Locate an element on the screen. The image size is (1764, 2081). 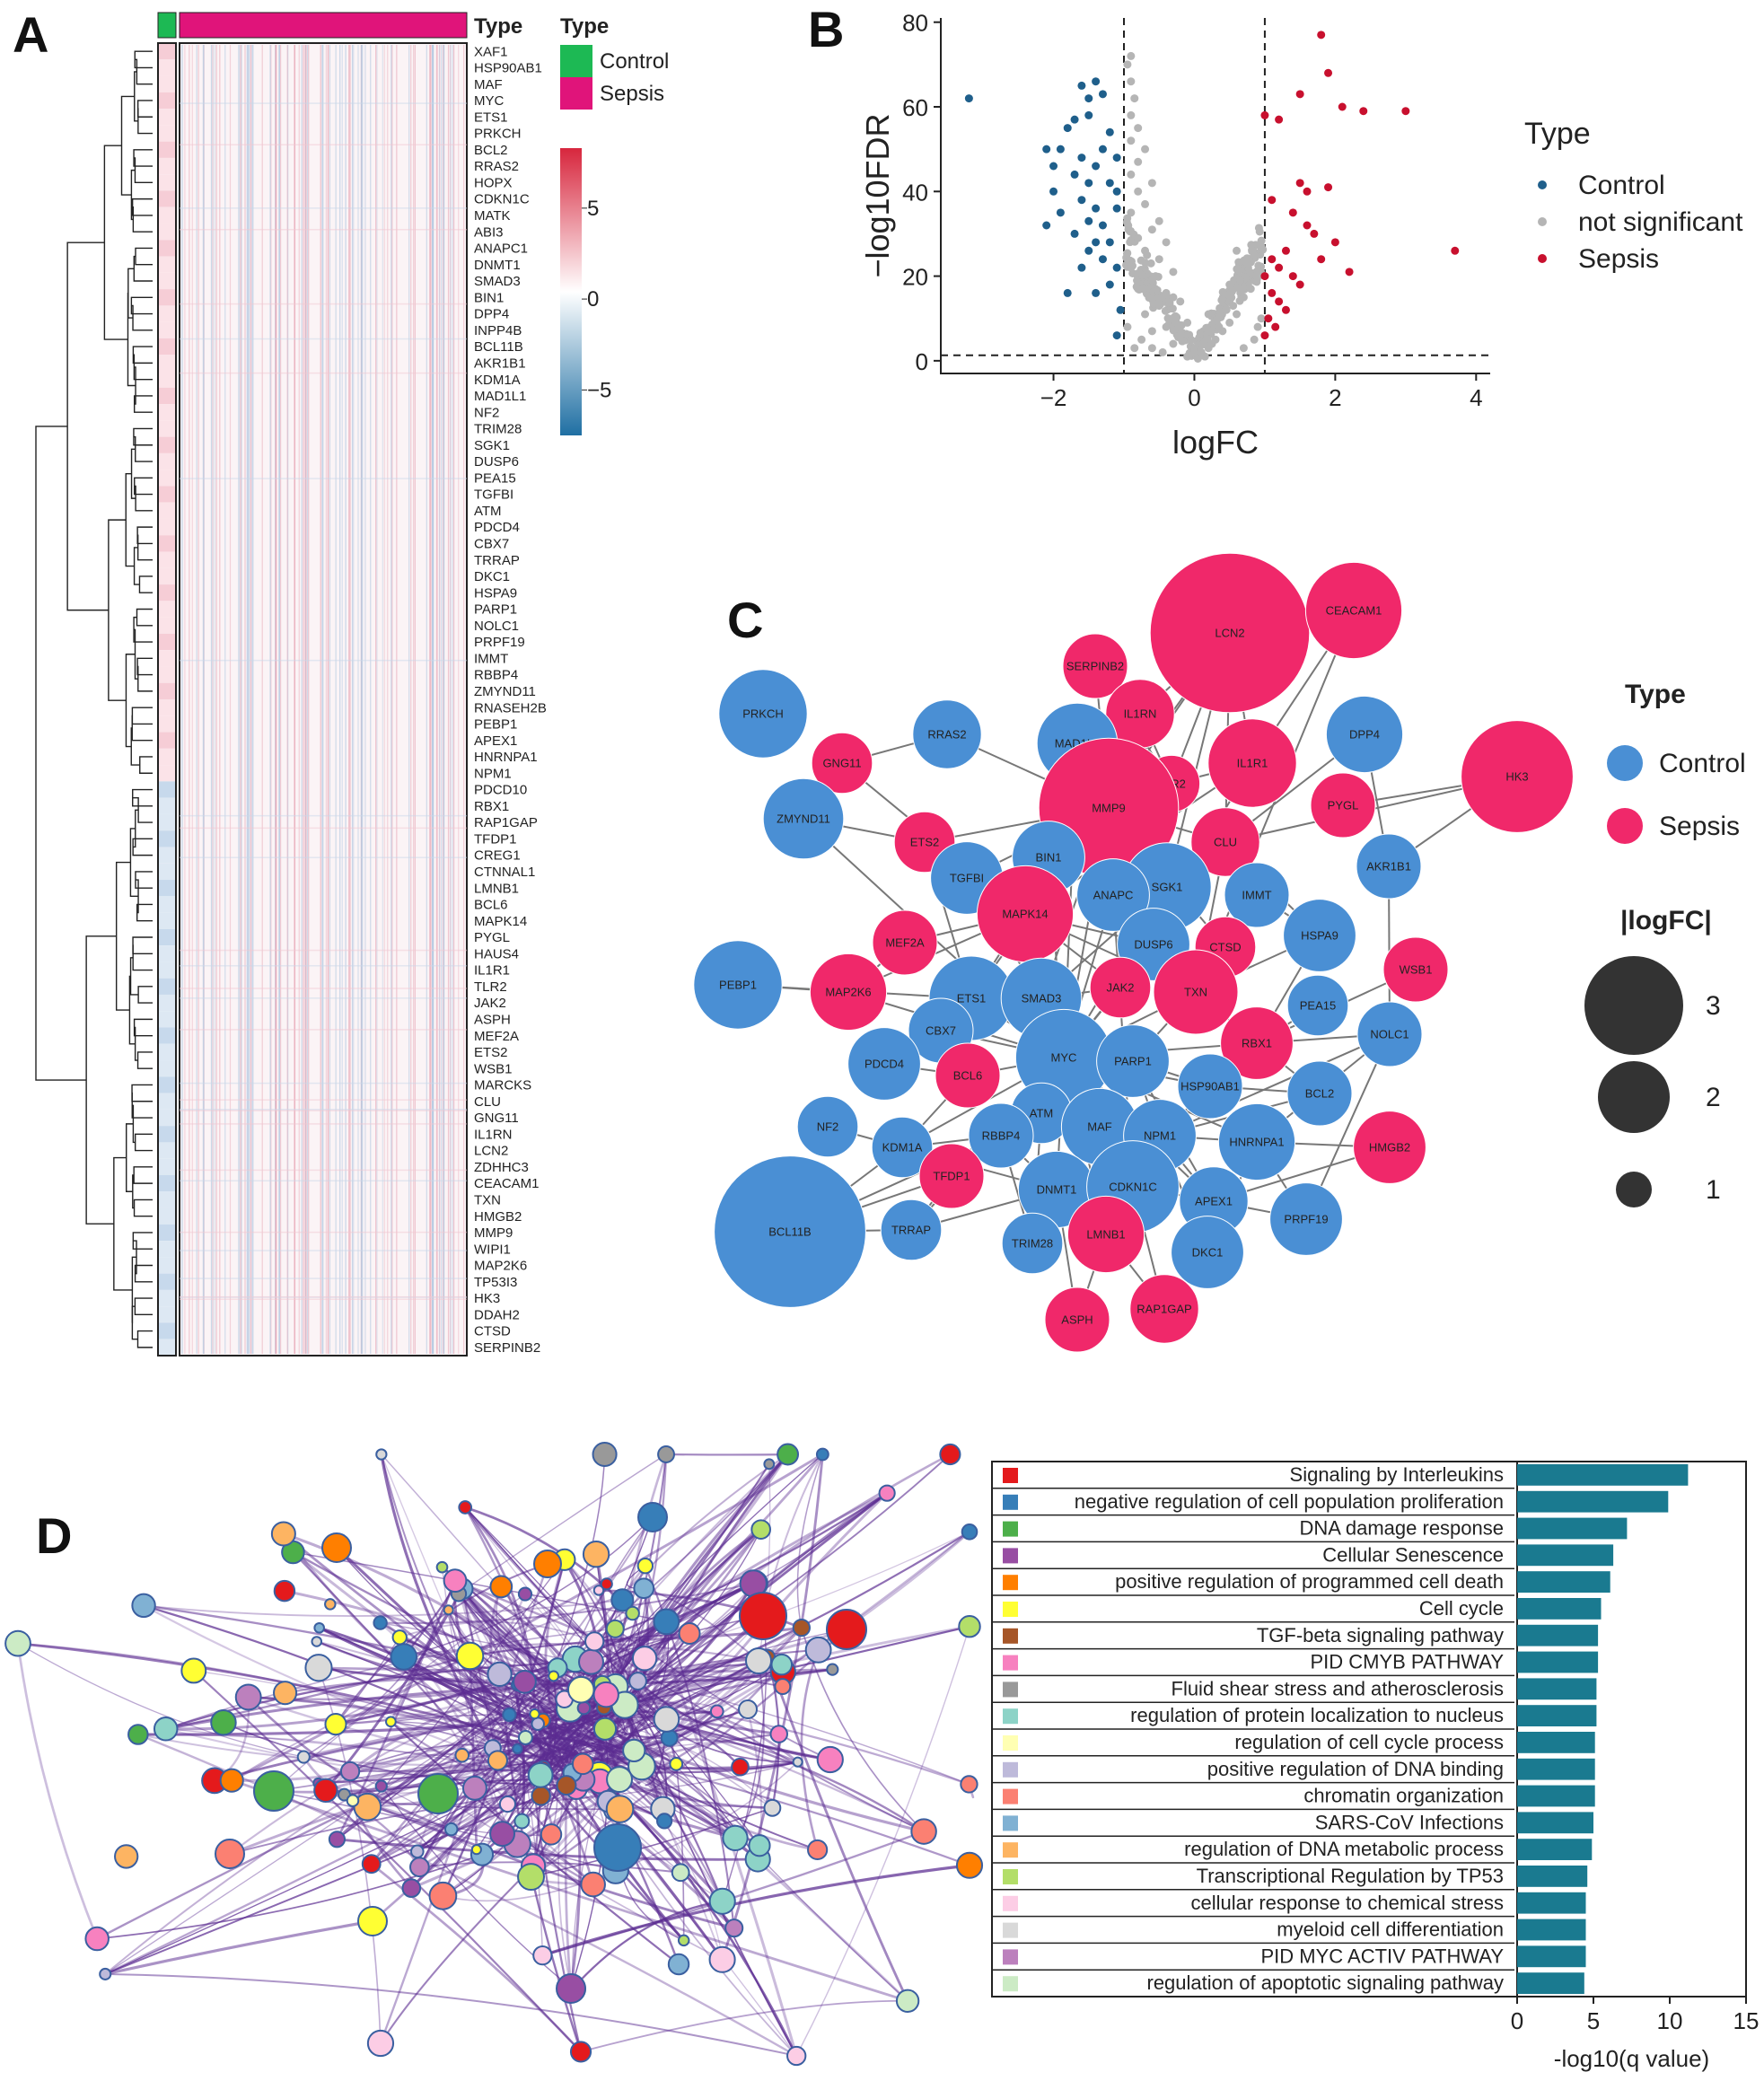
ppi-node-label: PRKCH is located at coordinates (763, 714).